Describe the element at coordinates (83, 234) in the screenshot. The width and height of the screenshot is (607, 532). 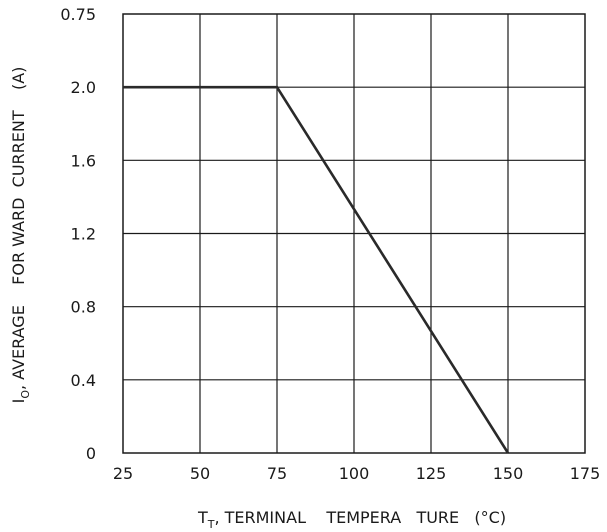
I see `y-tick-label: 1.2` at that location.